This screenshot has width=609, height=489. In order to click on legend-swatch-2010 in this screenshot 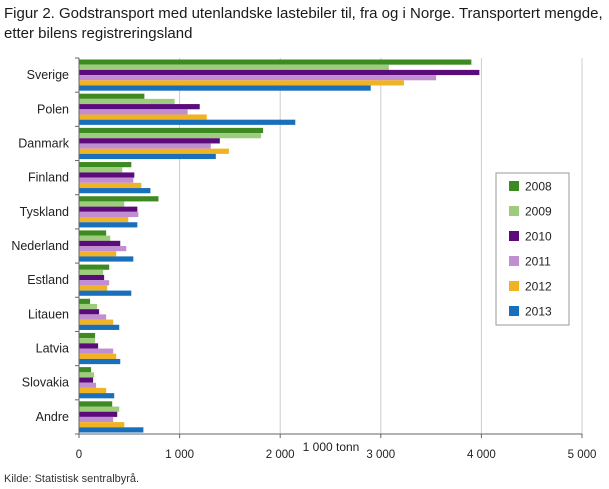, I will do `click(514, 236)`.